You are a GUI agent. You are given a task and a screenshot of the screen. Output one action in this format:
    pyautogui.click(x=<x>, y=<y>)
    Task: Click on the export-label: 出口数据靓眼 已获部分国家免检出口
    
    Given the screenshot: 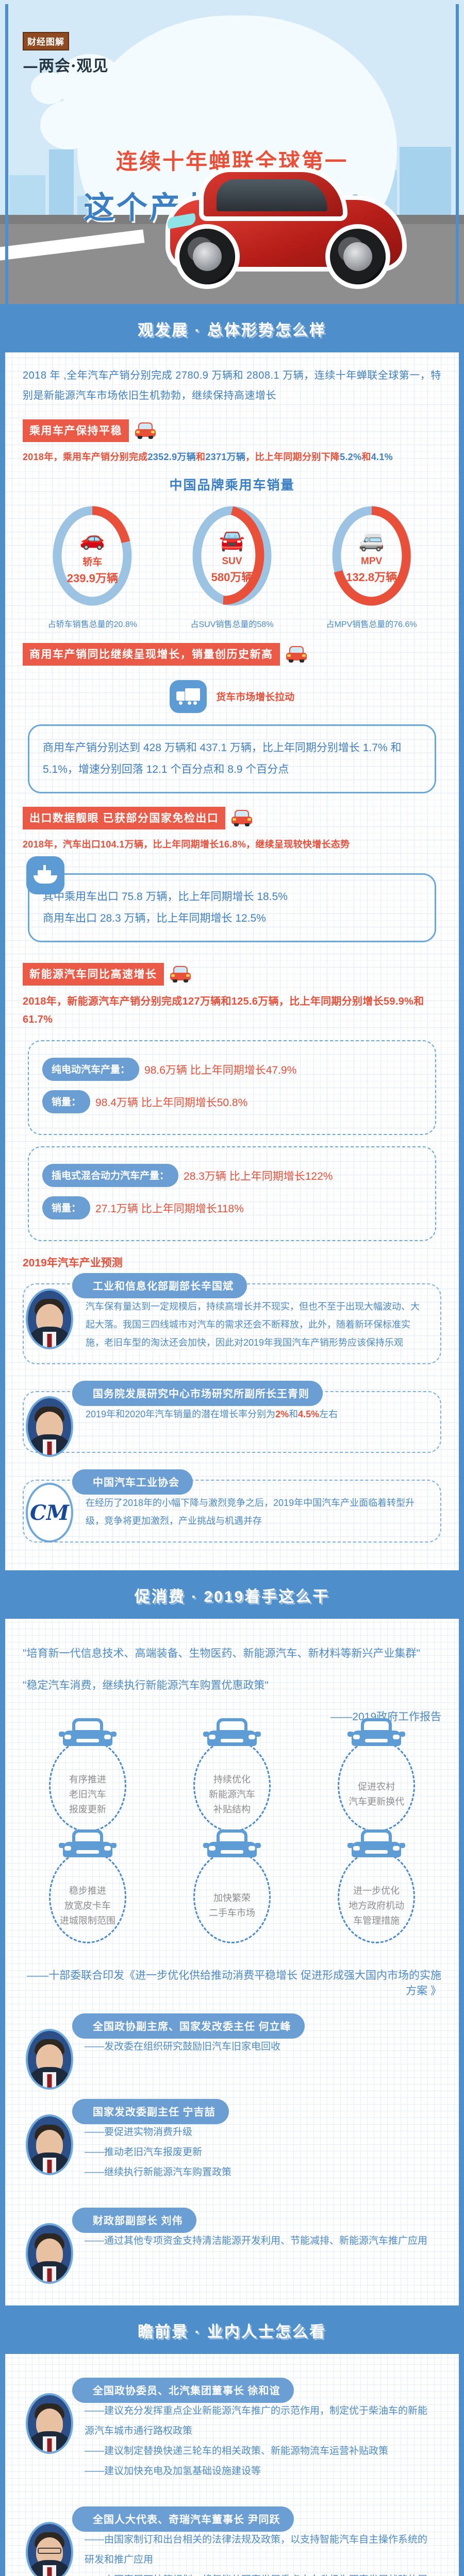 What is the action you would take?
    pyautogui.click(x=124, y=818)
    